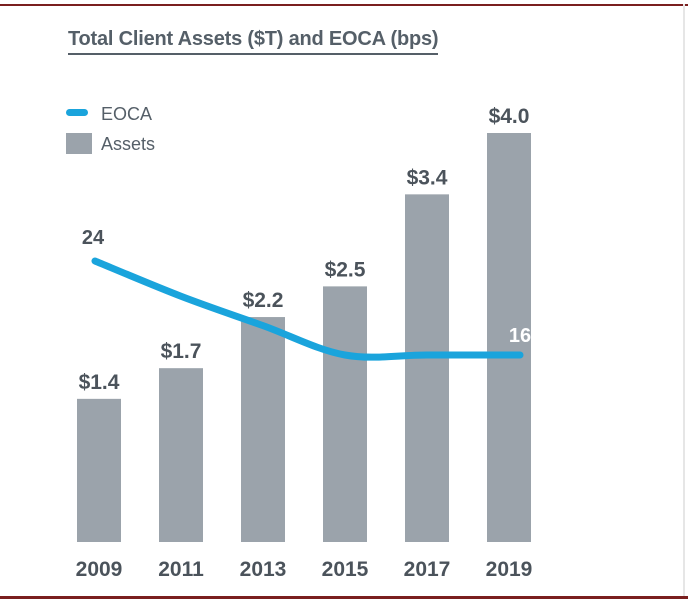  I want to click on legend-assets-swatch, so click(79, 143).